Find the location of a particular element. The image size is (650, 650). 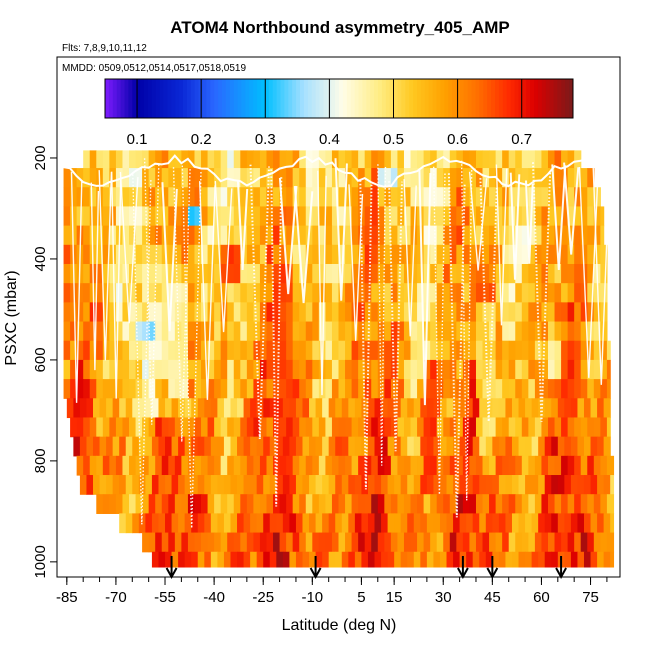

colorbar-tick-label: 0.4 is located at coordinates (329, 139).